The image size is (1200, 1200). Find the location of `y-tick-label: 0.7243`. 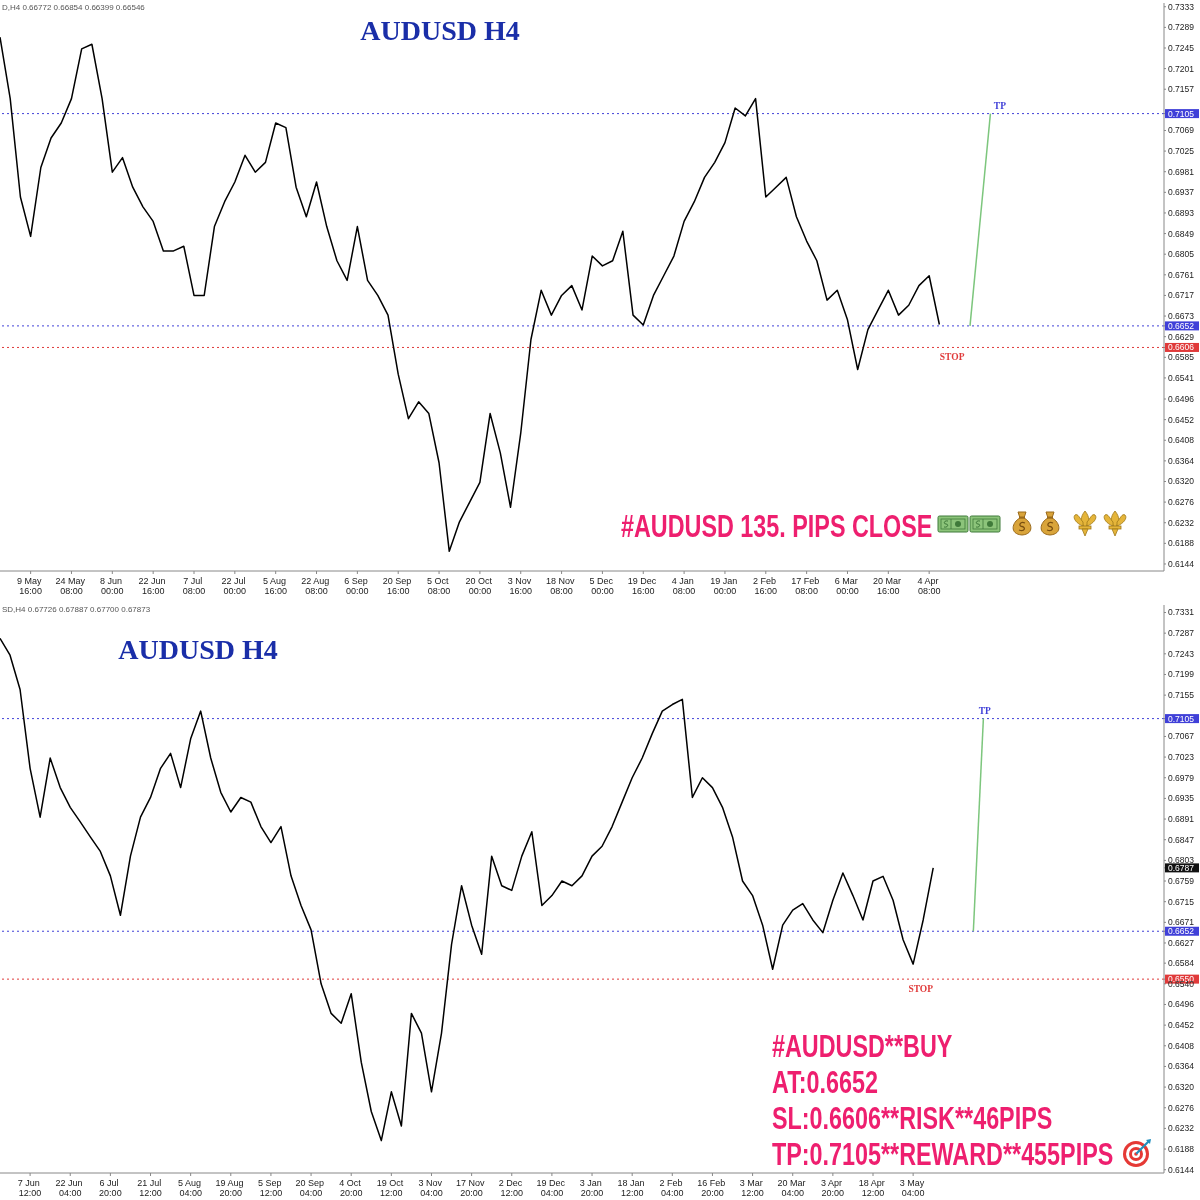

y-tick-label: 0.7243 is located at coordinates (1181, 653).